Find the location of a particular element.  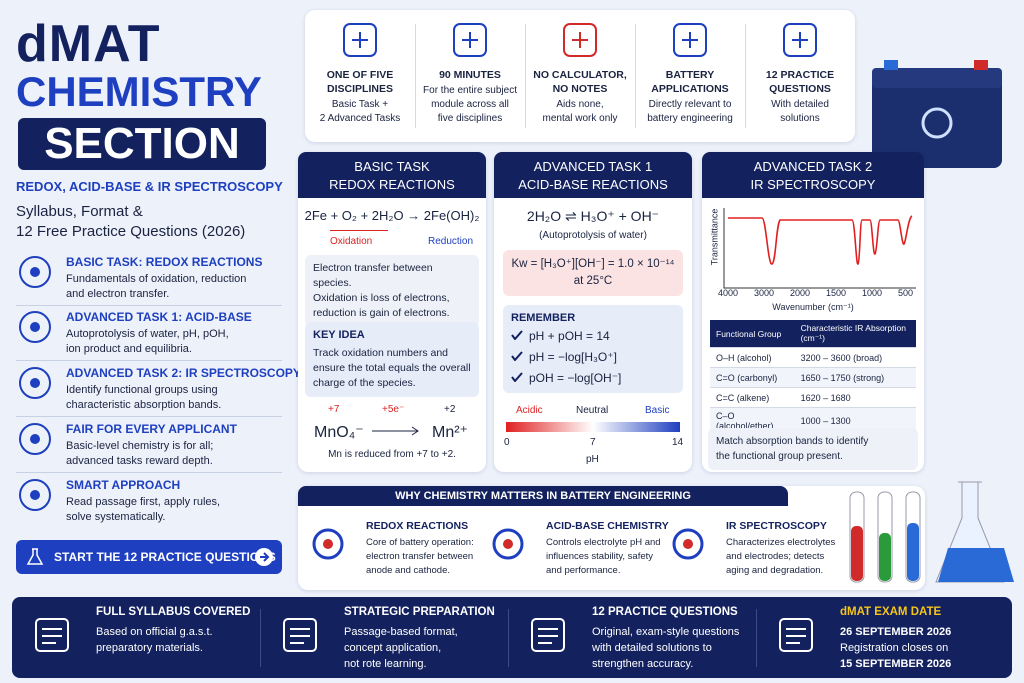

table-cell: C=C (alkene) is located at coordinates (752, 397).